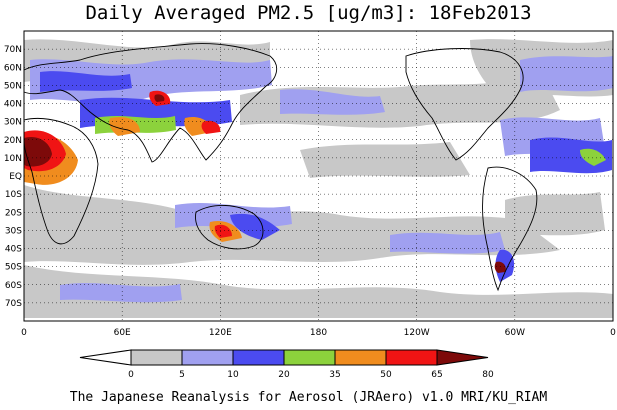  Describe the element at coordinates (13, 250) in the screenshot. I see `lat-label: 40S` at that location.